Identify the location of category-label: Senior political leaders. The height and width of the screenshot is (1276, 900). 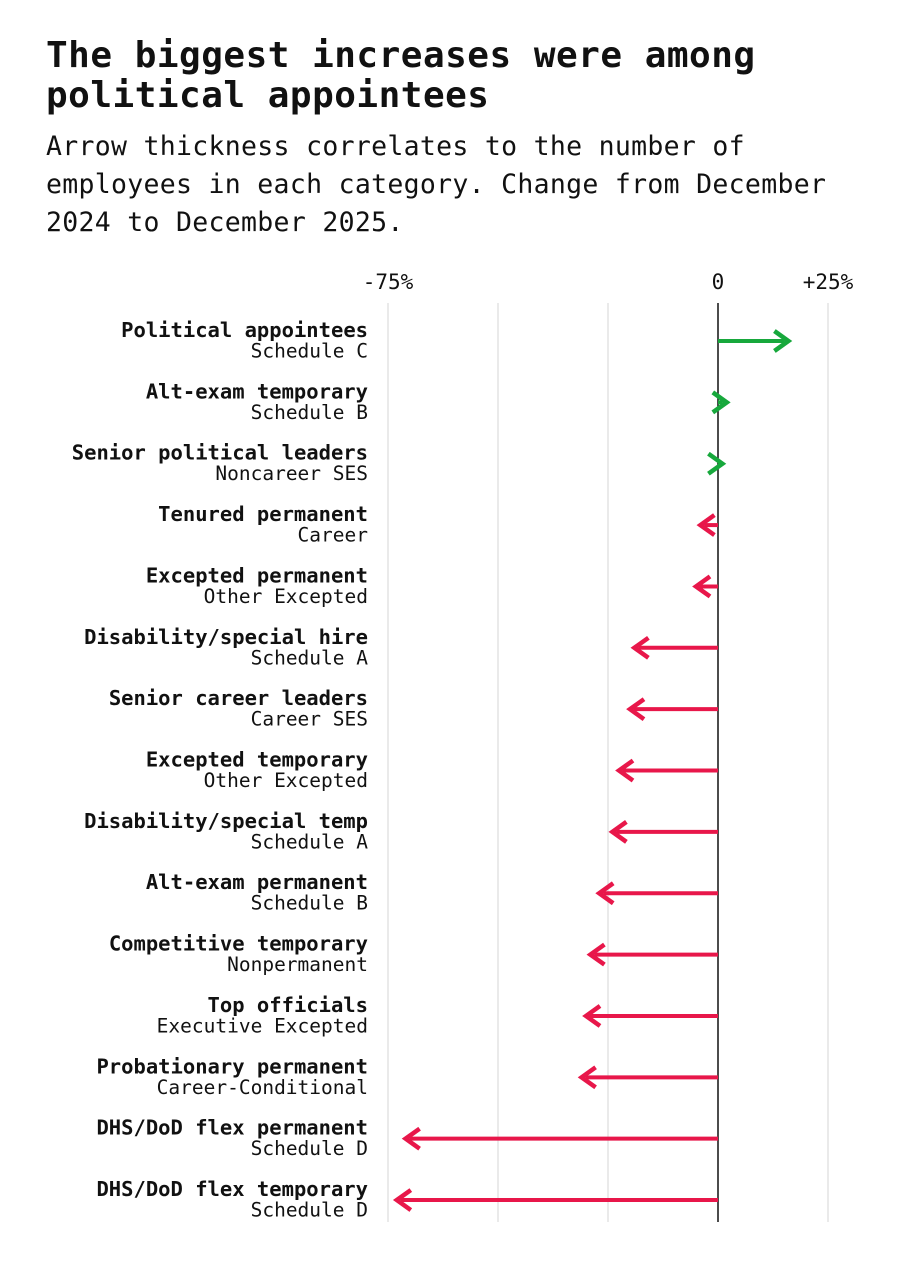
(220, 453).